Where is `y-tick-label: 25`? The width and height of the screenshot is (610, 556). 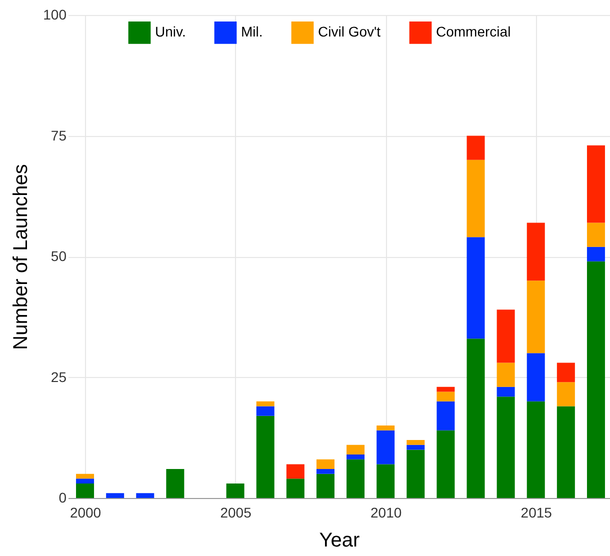 y-tick-label: 25 is located at coordinates (58, 376).